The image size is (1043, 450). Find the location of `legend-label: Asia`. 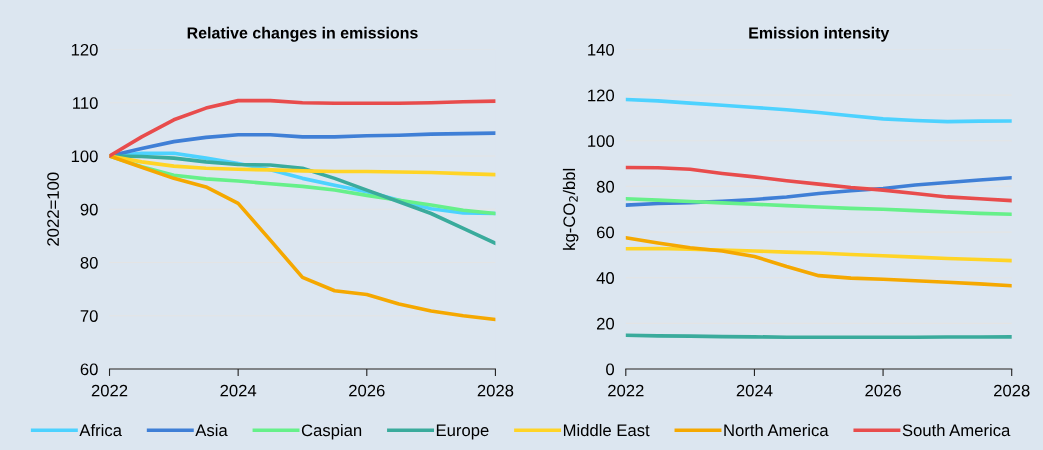

legend-label: Asia is located at coordinates (211, 430).